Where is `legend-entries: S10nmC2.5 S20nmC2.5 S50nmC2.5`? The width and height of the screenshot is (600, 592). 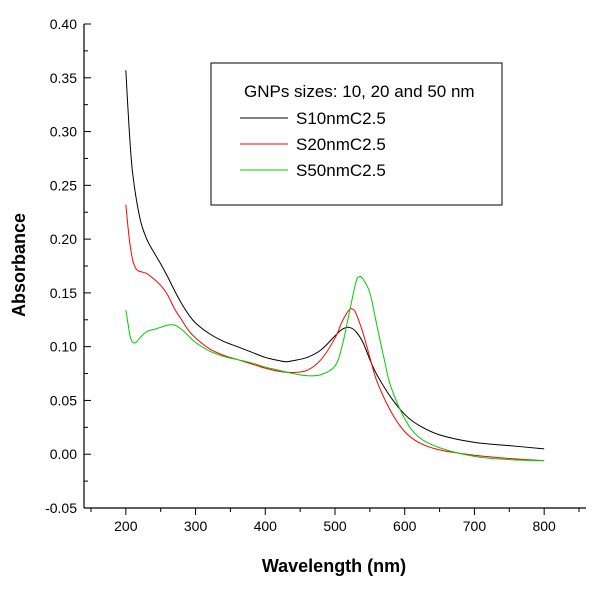
legend-entries: S10nmC2.5 S20nmC2.5 S50nmC2.5 is located at coordinates (313, 144).